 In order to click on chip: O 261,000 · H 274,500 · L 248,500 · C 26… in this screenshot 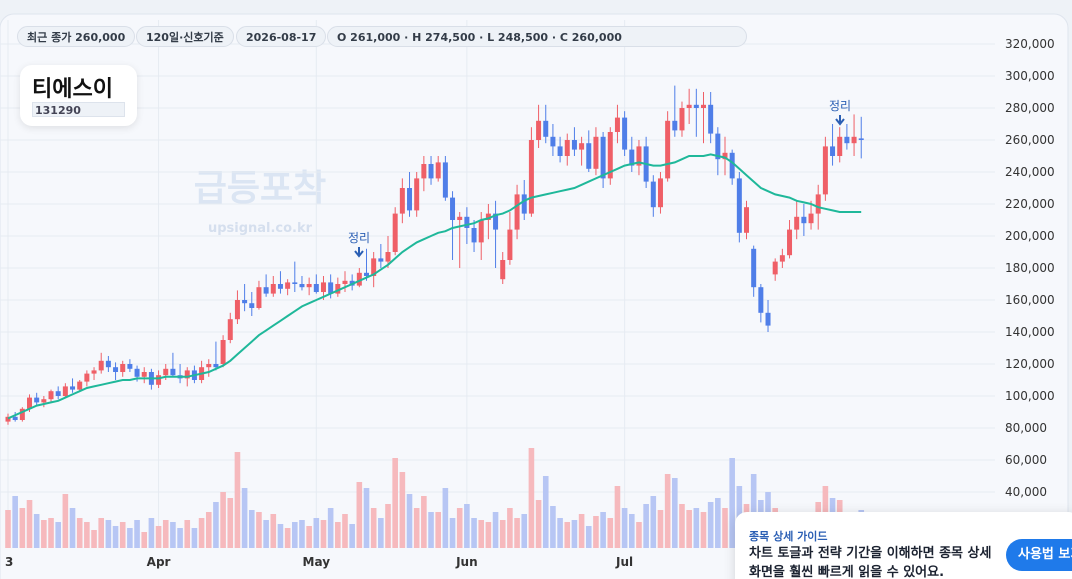, I will do `click(537, 36)`.